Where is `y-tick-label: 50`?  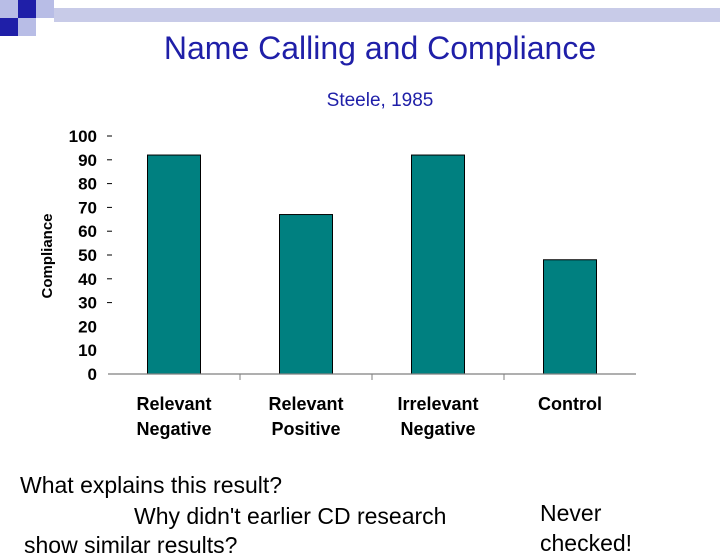 y-tick-label: 50 is located at coordinates (87, 255).